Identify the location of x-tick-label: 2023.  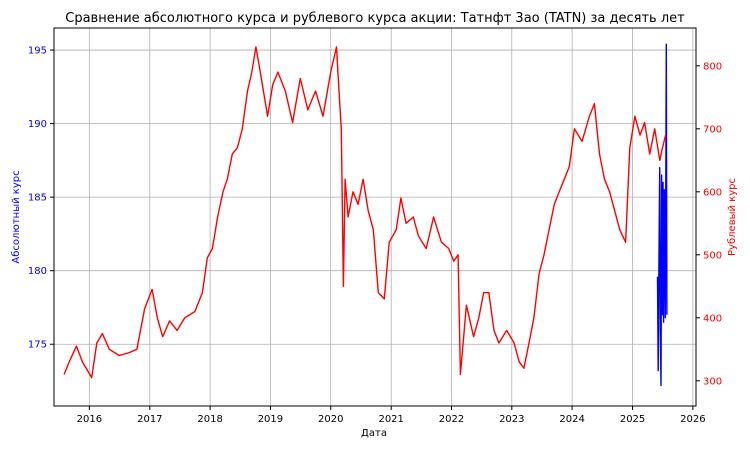
(511, 419).